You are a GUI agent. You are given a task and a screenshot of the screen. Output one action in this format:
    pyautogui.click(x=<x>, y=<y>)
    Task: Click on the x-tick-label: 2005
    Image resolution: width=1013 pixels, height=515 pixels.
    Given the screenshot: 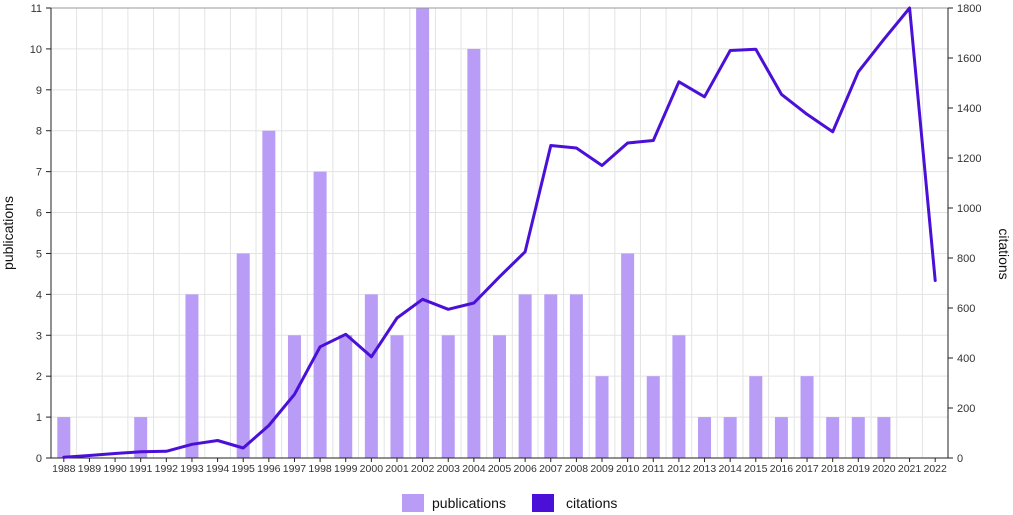 What is the action you would take?
    pyautogui.click(x=500, y=469)
    